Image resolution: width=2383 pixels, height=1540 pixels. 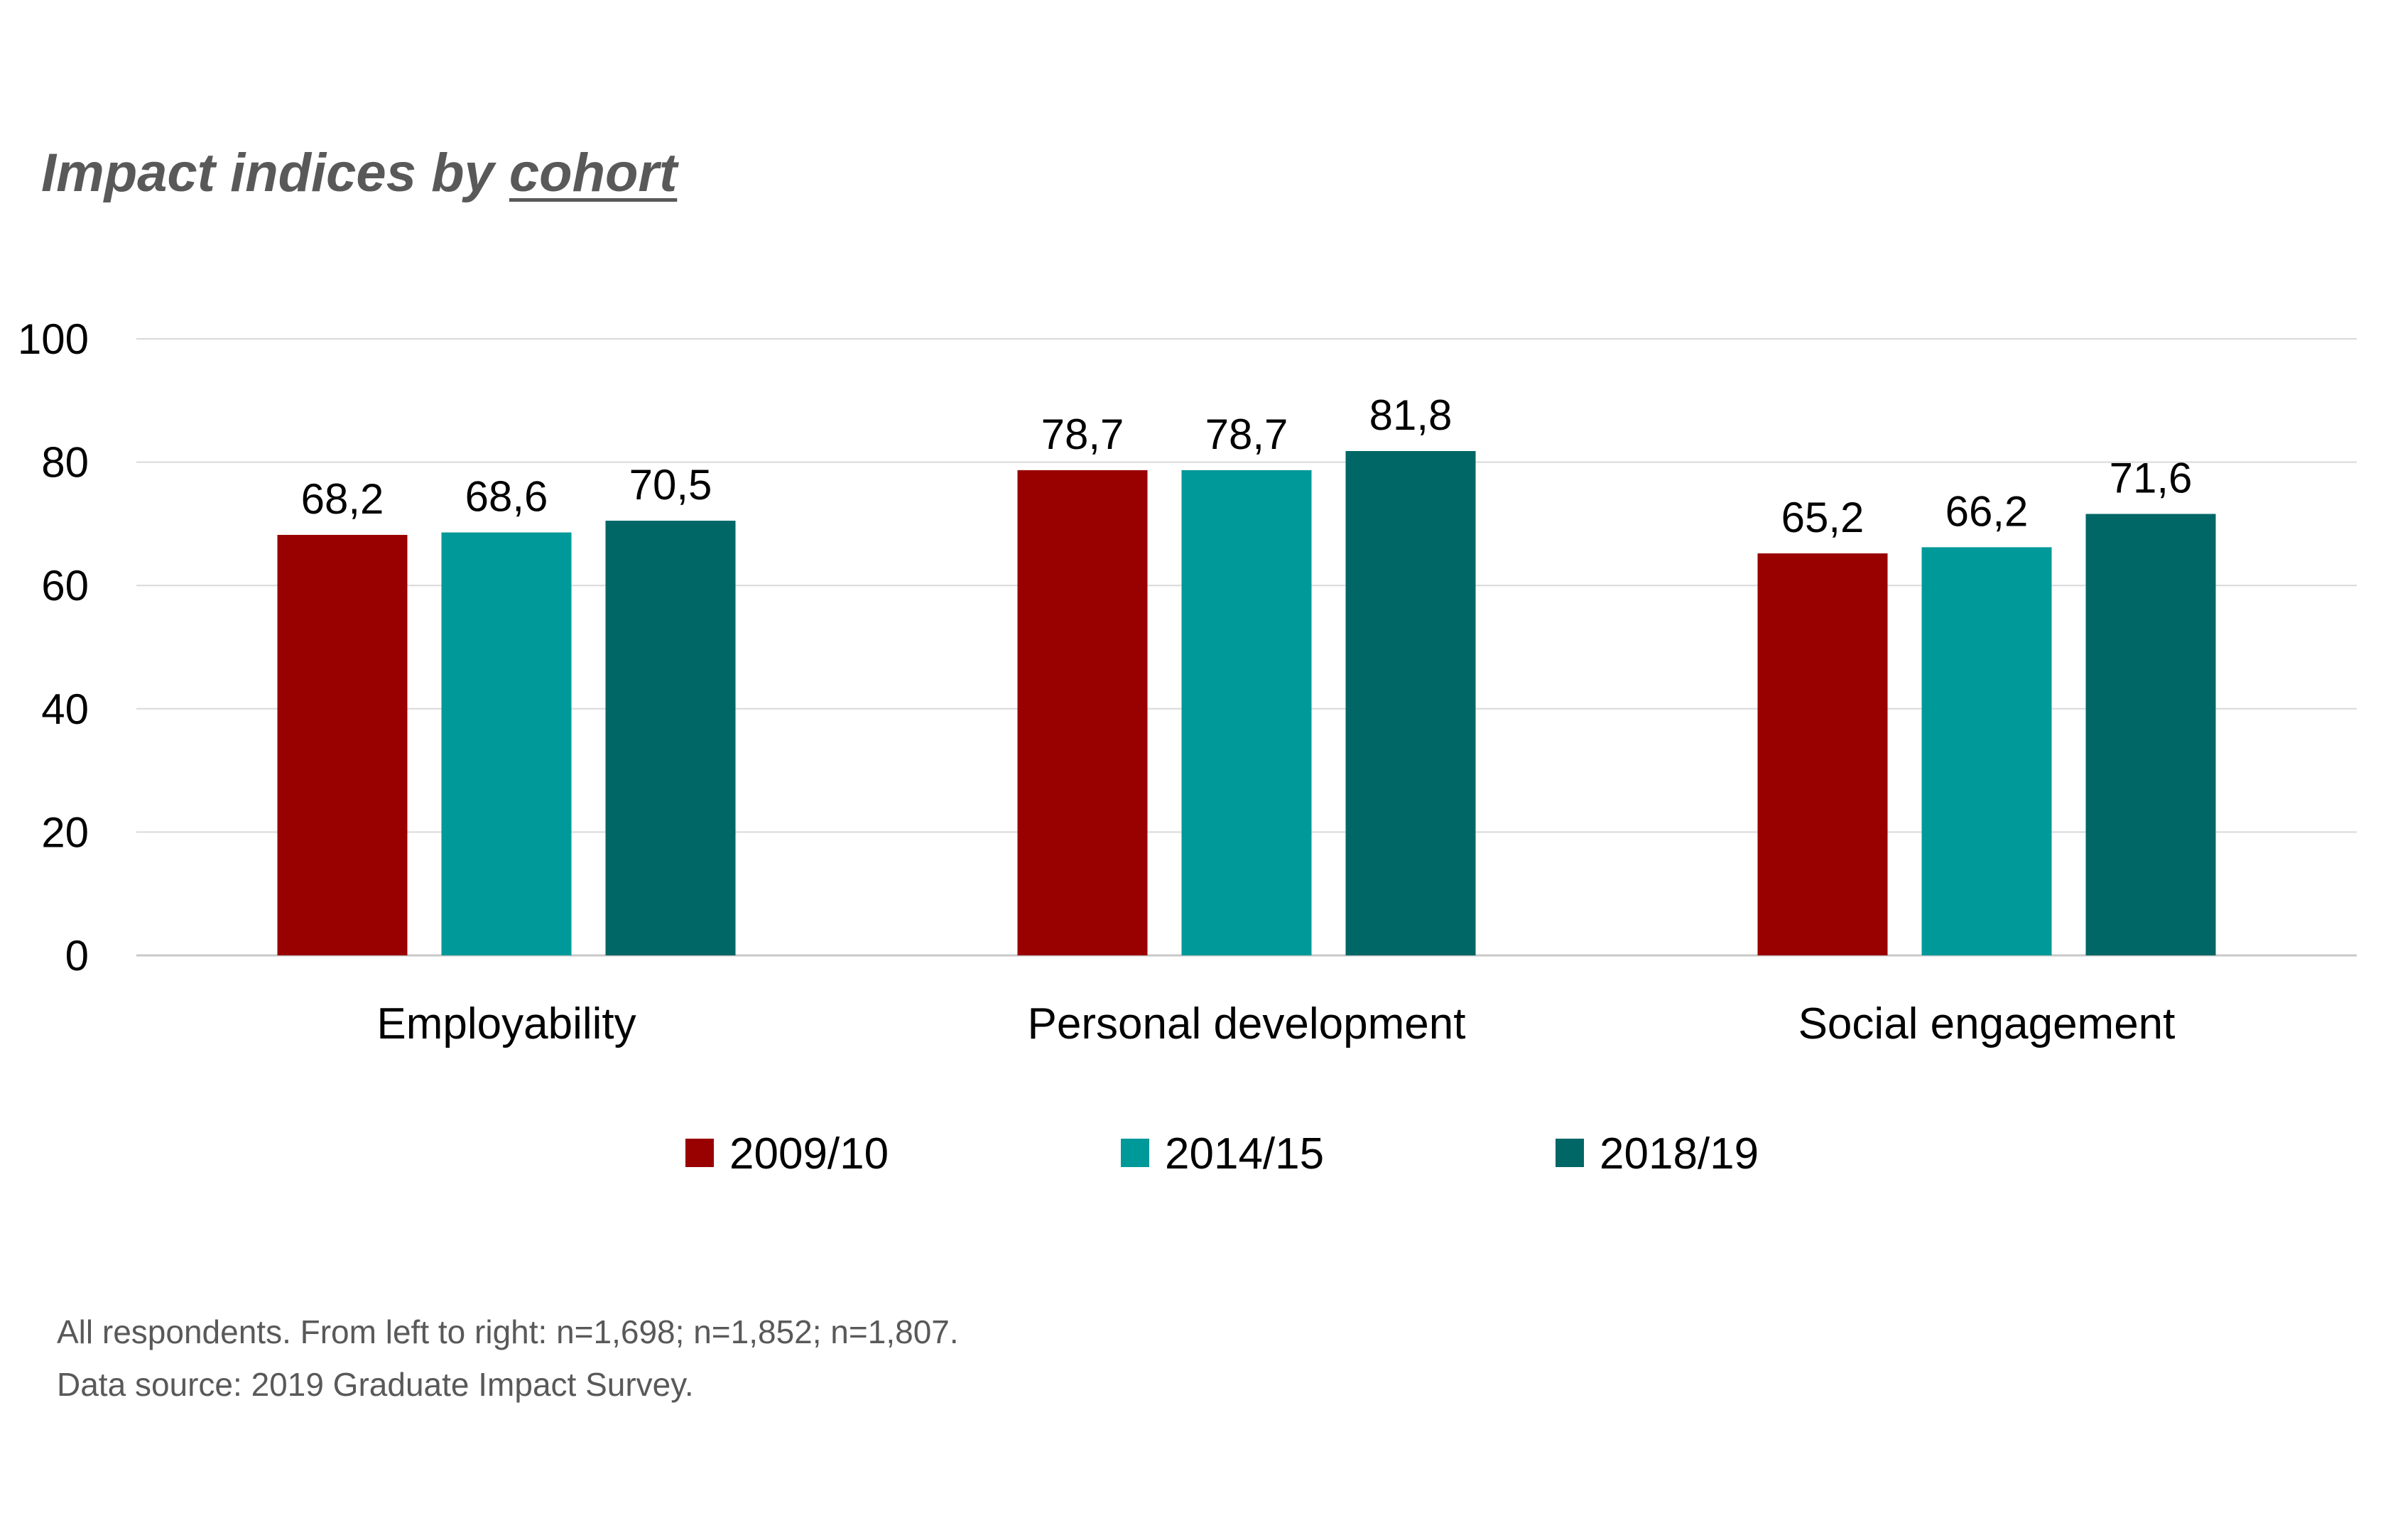 I want to click on data-label: 70,5, so click(x=670, y=485).